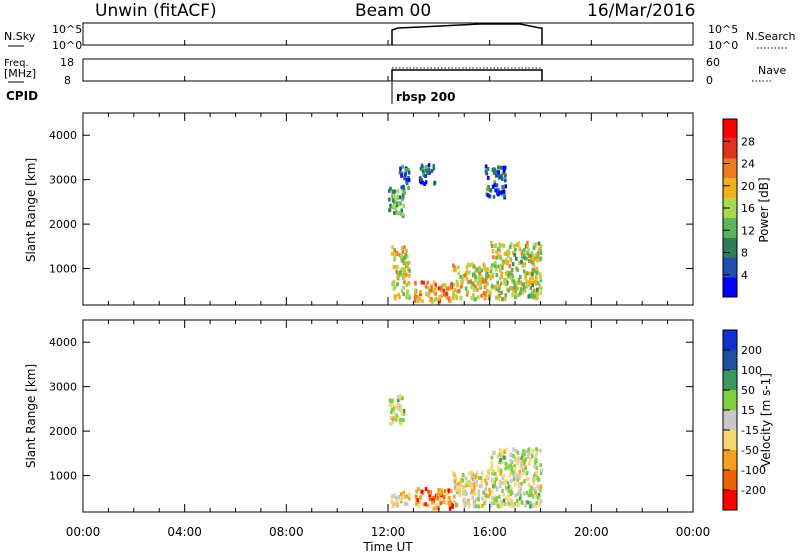  I want to click on y-tick-label: 4000, so click(63, 342).